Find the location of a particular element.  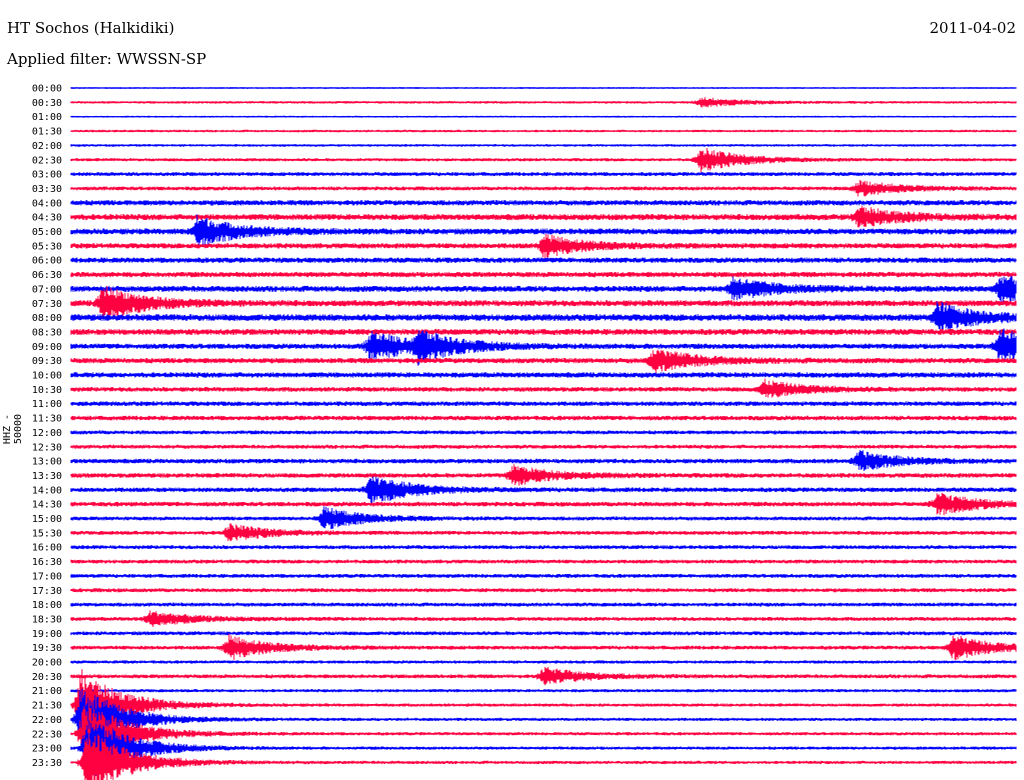

row-label: 02:30 is located at coordinates (47, 160).